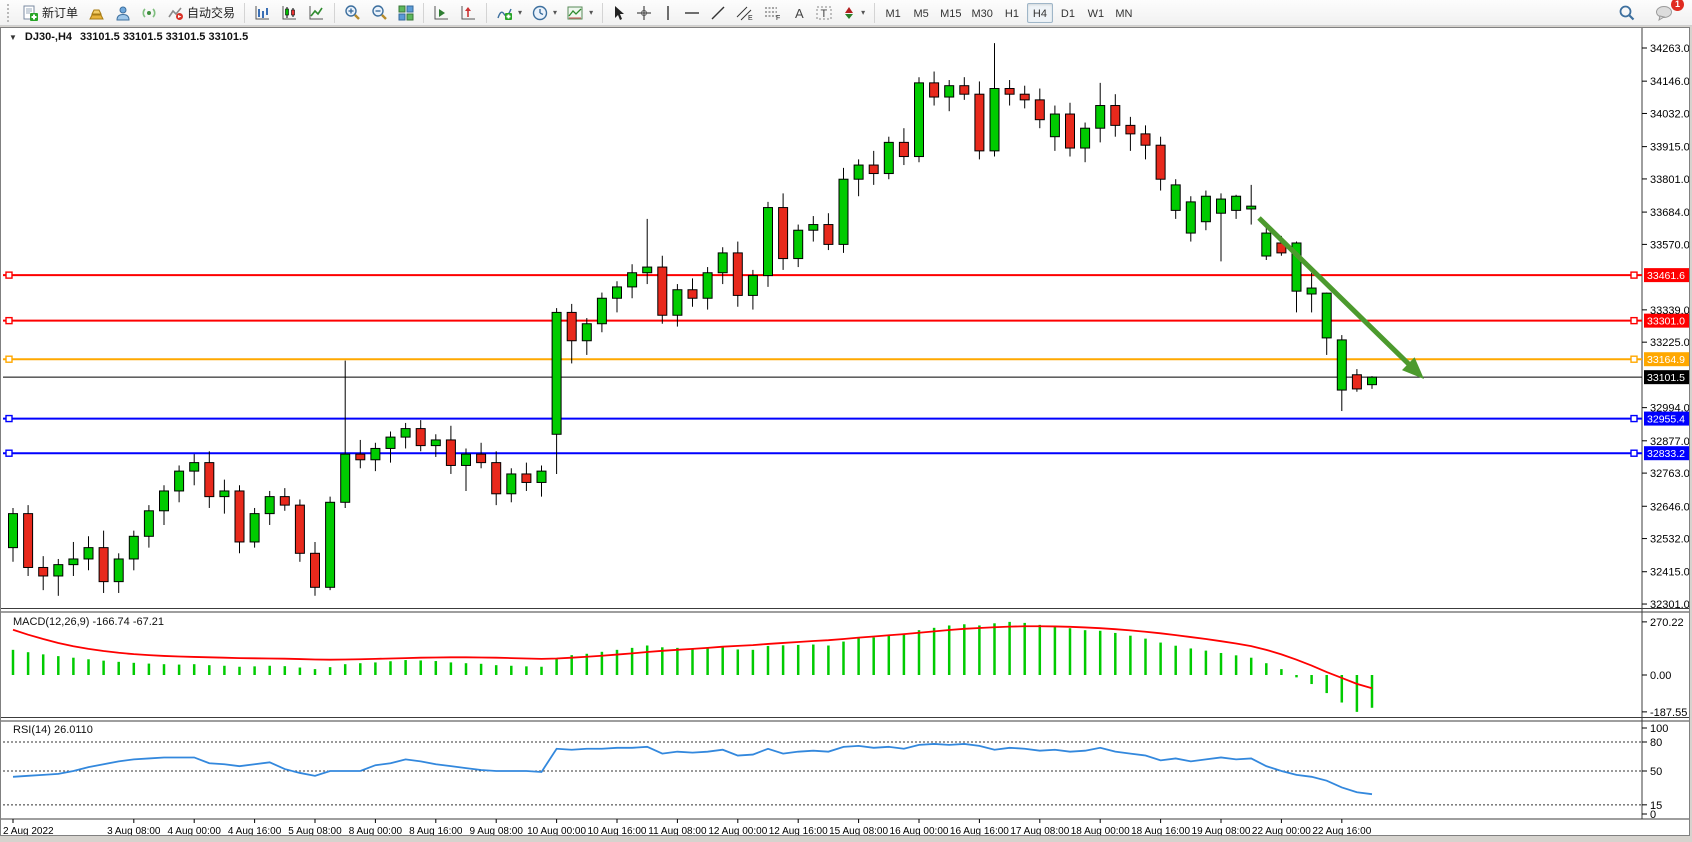  Describe the element at coordinates (982, 13) in the screenshot. I see `timeframe-button-m30: M30` at that location.